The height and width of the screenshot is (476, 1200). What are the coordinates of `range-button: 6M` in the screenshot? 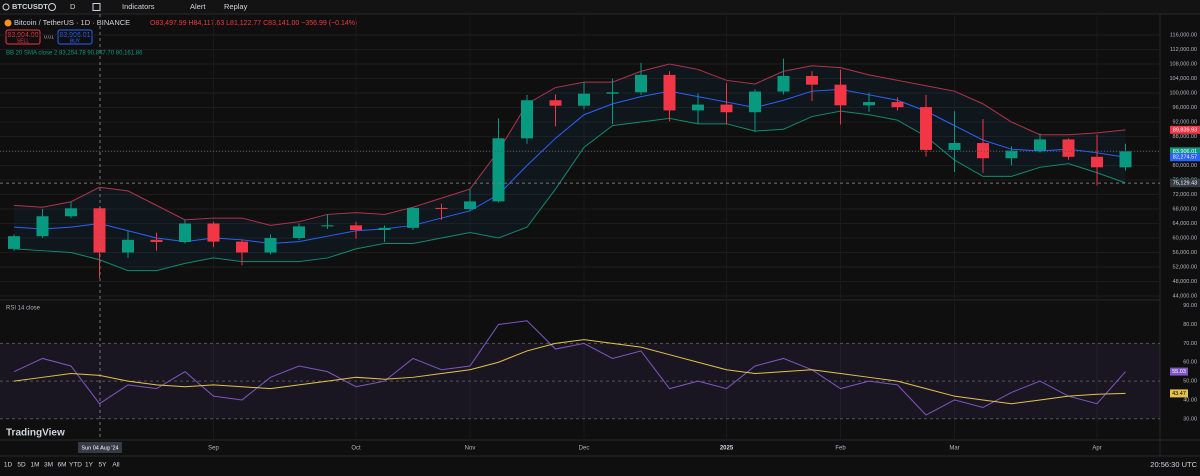 It's located at (61, 465).